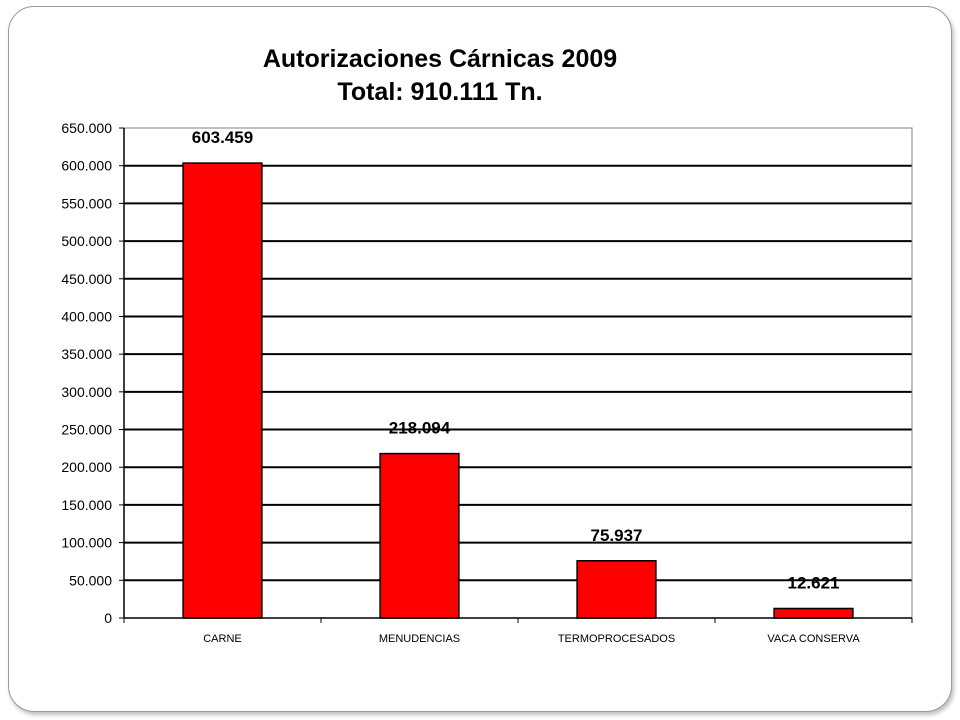 The height and width of the screenshot is (720, 960). I want to click on x-tick-label: MENUDENCIAS, so click(419, 639).